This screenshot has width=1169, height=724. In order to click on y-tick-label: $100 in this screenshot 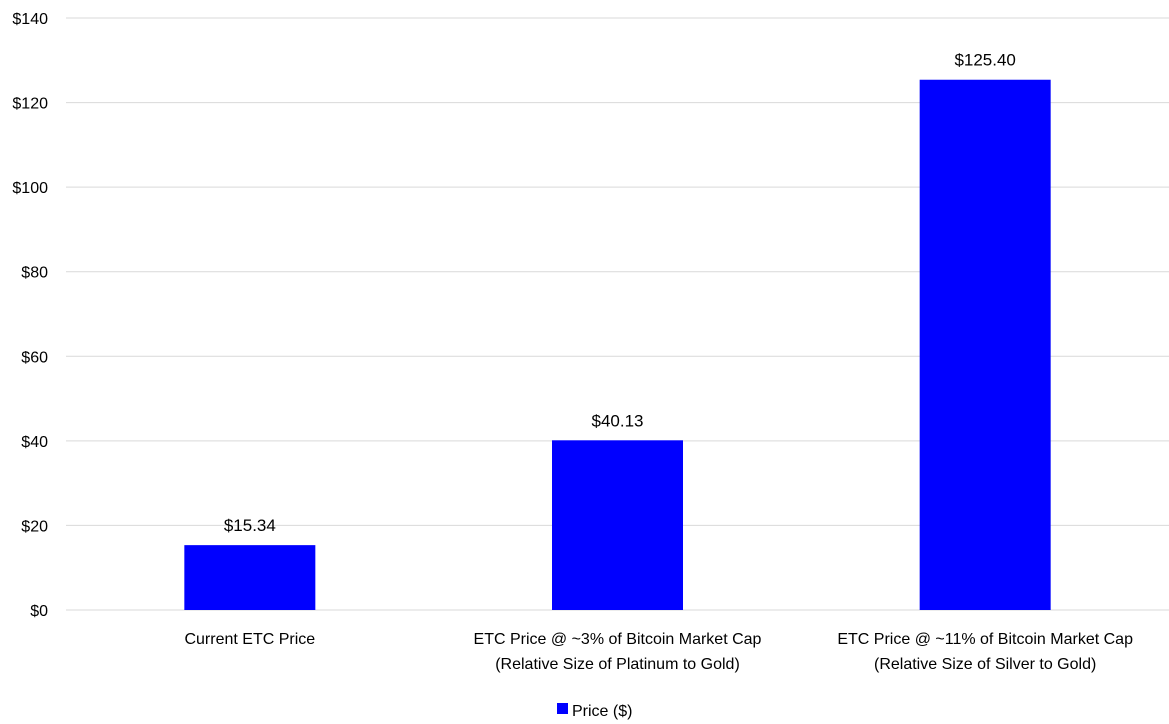, I will do `click(30, 188)`.